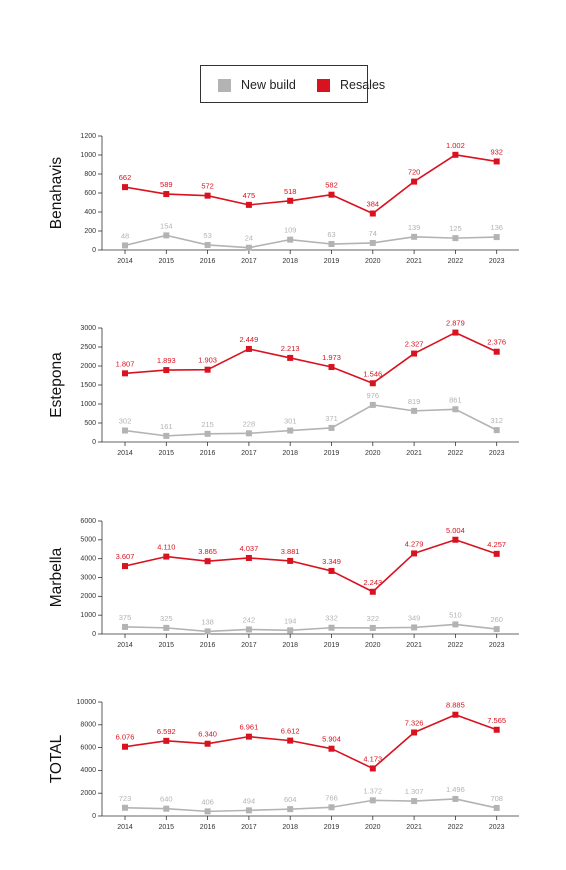 Image resolution: width=566 pixels, height=870 pixels. I want to click on benahavis-x-tick-label: 2023, so click(497, 261).